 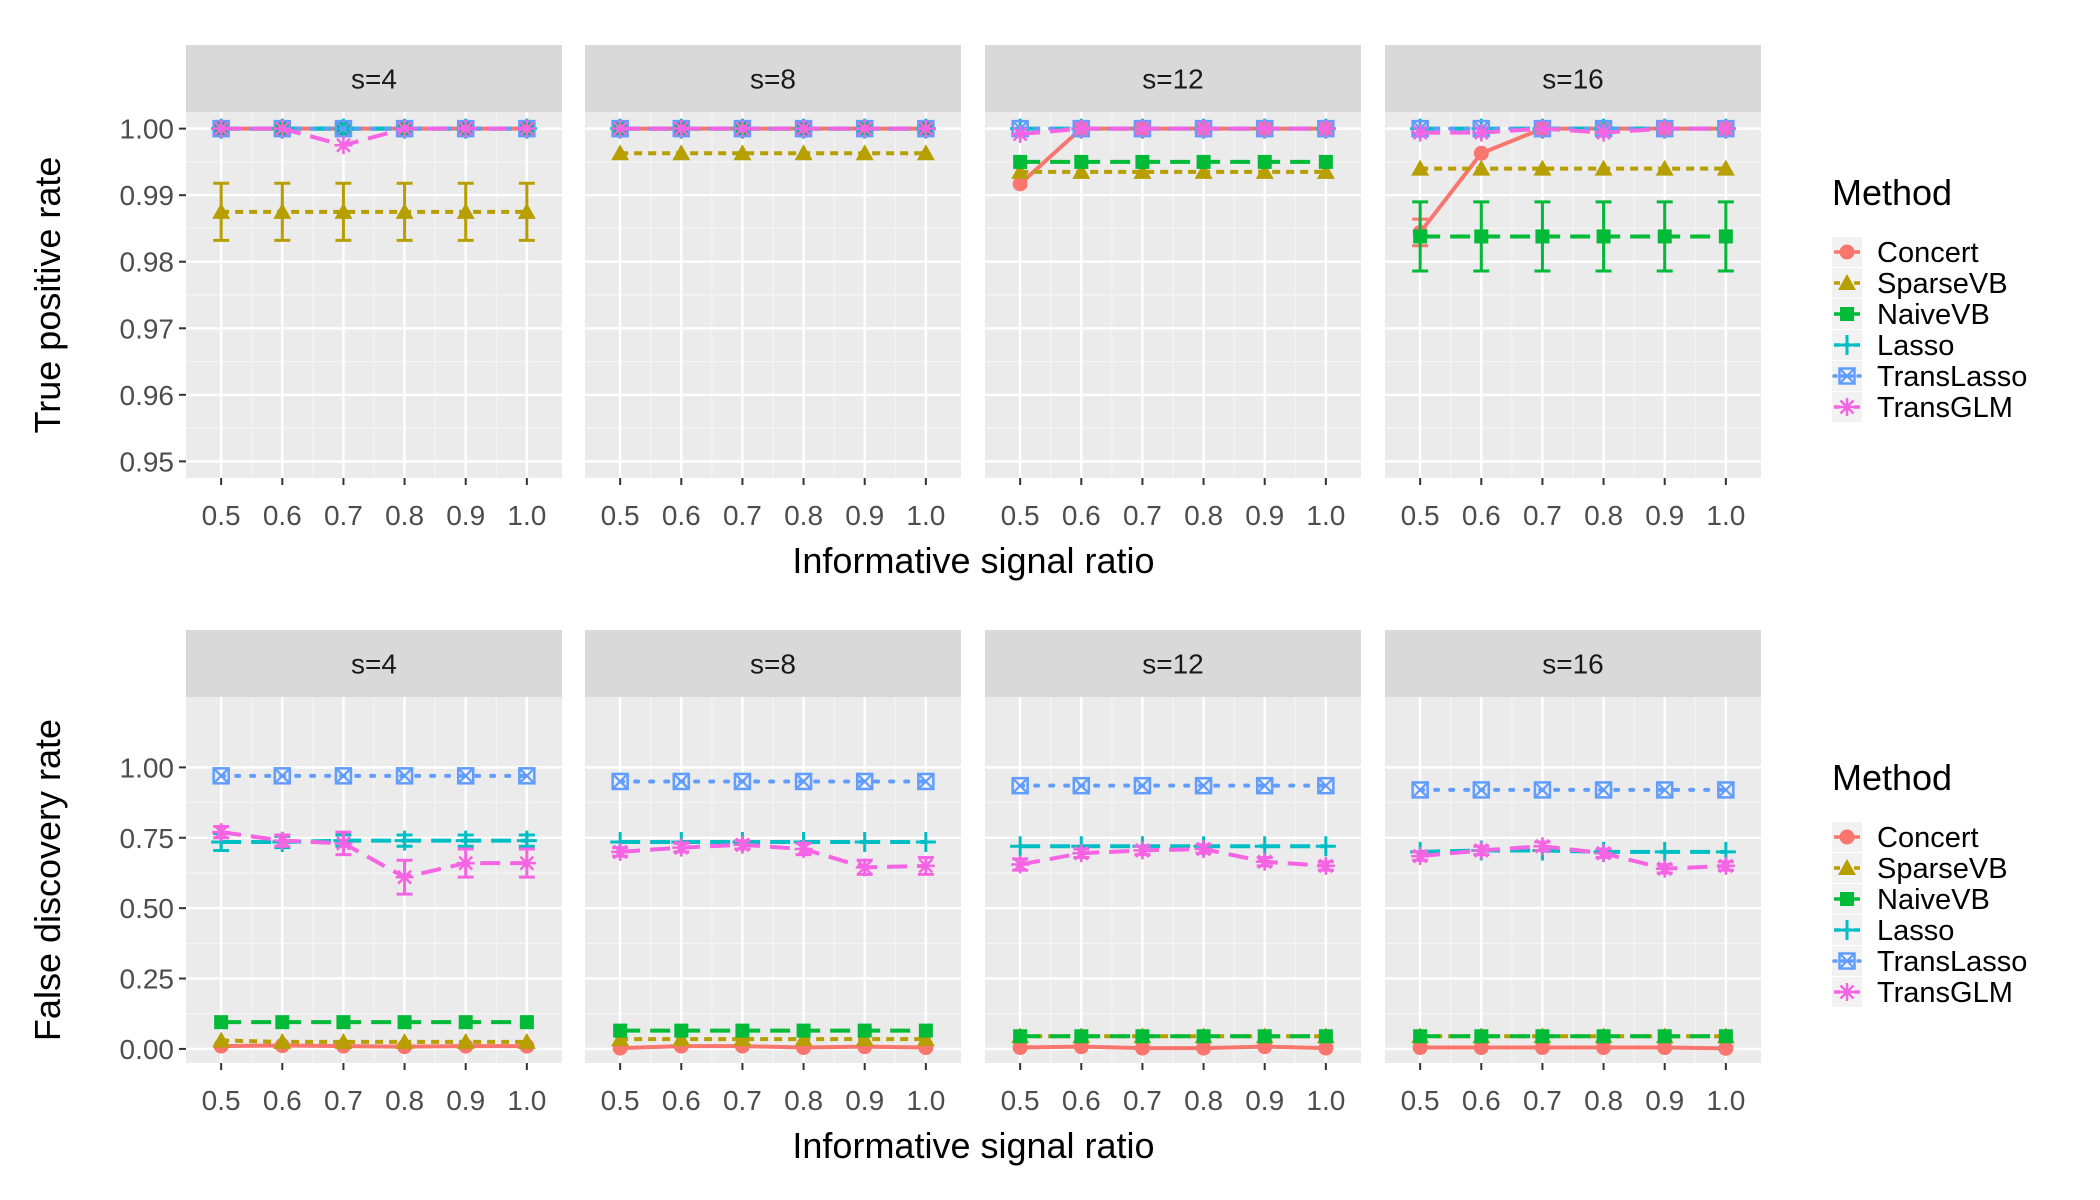 I want to click on facet-strip-label: s=8, so click(x=773, y=664).